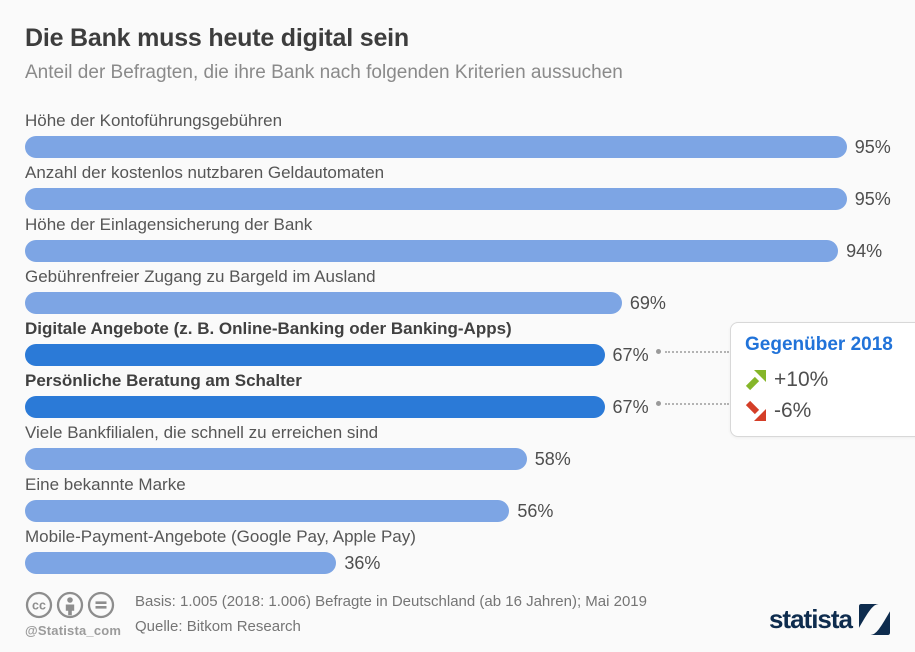  I want to click on statista-handle: @Statista_com, so click(73, 630).